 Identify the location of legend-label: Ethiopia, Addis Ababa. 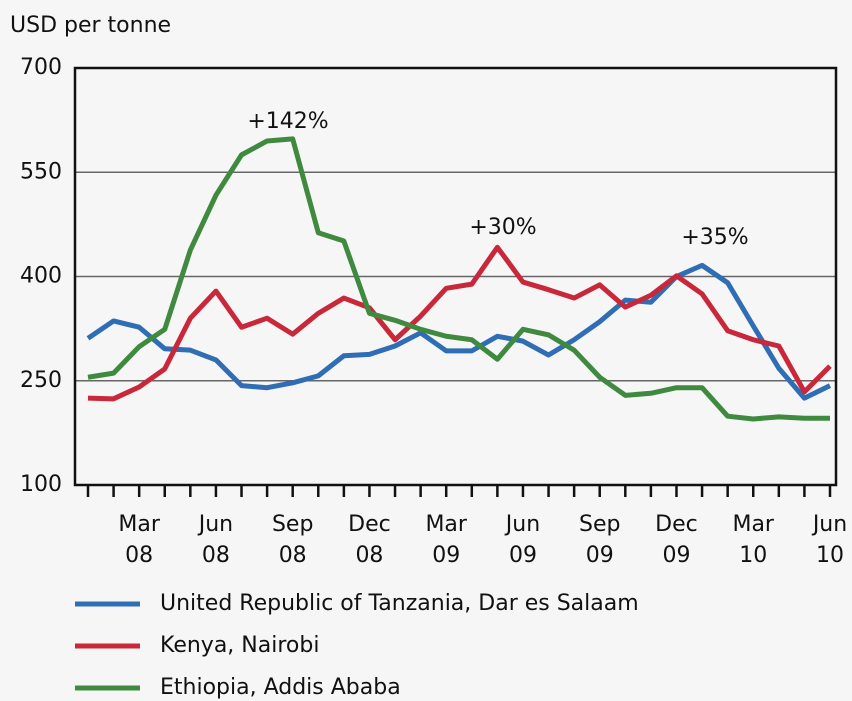
(280, 687).